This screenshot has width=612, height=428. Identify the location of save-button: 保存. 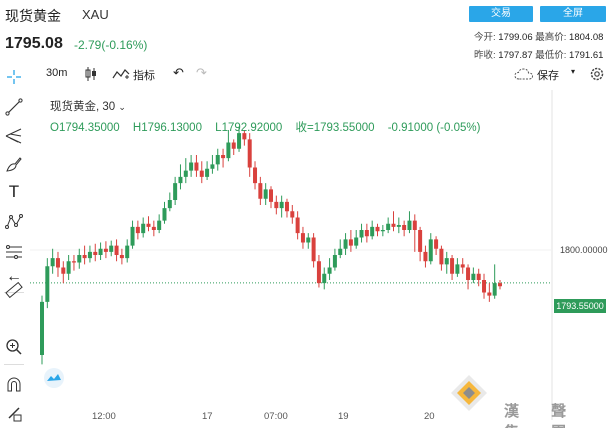
(548, 76).